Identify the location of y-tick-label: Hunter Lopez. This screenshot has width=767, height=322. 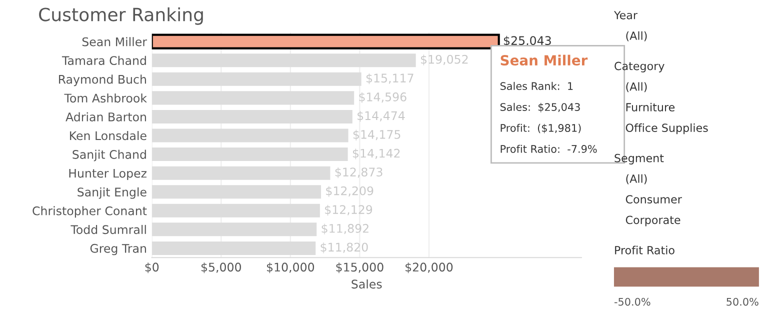
(107, 174).